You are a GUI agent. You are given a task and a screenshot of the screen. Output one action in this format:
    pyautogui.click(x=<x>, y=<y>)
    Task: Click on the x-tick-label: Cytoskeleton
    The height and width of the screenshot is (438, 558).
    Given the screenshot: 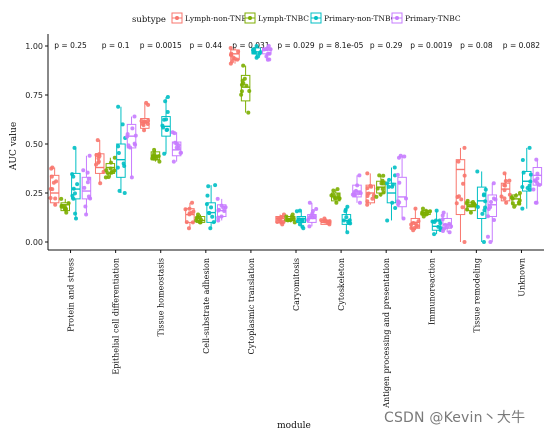 What is the action you would take?
    pyautogui.click(x=341, y=284)
    